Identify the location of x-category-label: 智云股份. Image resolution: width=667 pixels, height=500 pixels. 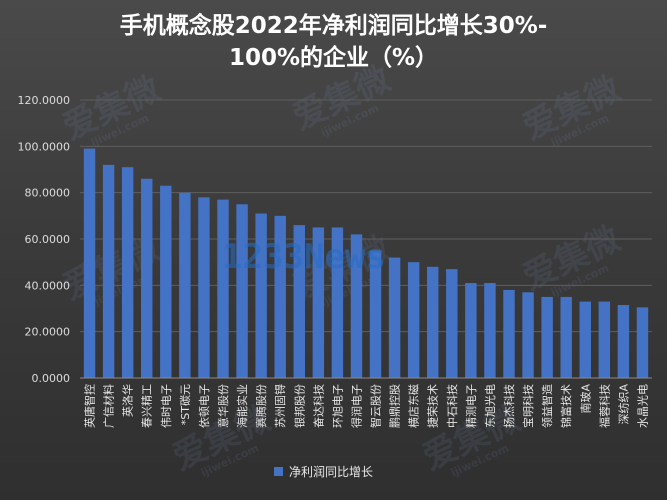
(376, 406).